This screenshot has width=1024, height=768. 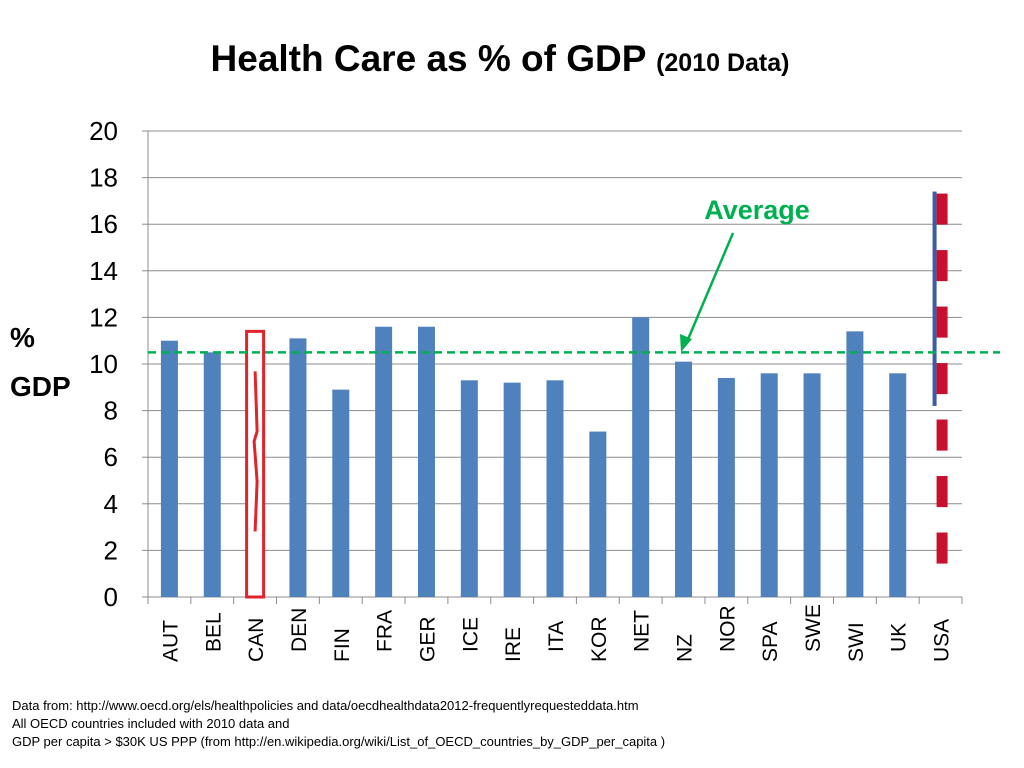 What do you see at coordinates (899, 637) in the screenshot?
I see `x-tick-label: UK` at bounding box center [899, 637].